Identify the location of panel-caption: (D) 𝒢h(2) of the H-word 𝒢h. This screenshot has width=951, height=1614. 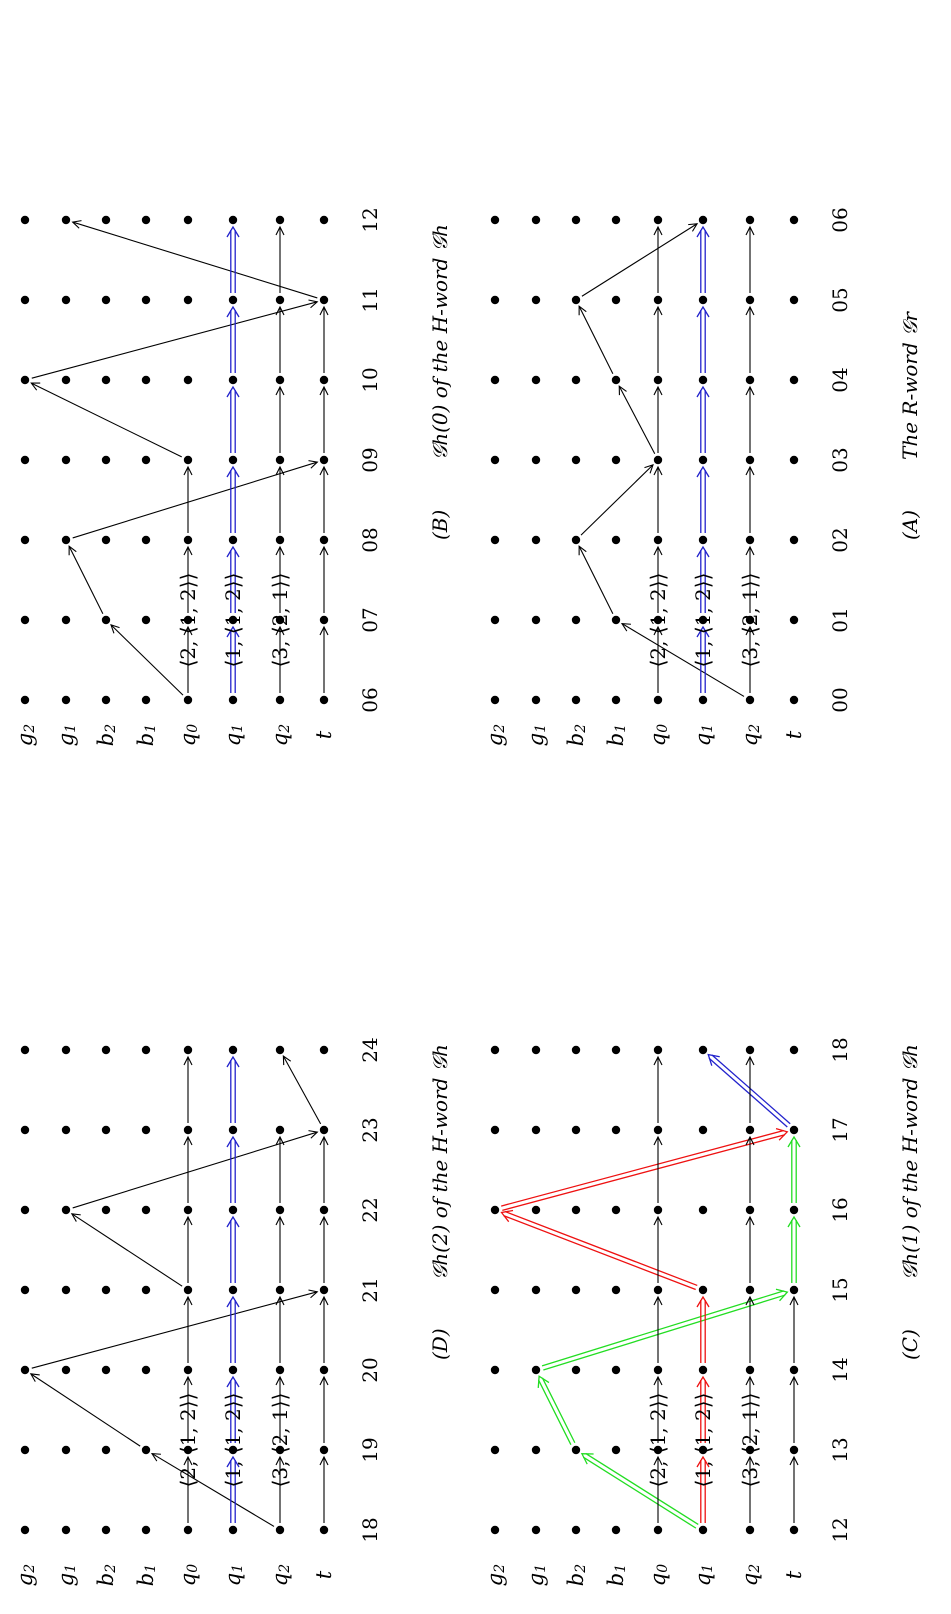
(440, 1202).